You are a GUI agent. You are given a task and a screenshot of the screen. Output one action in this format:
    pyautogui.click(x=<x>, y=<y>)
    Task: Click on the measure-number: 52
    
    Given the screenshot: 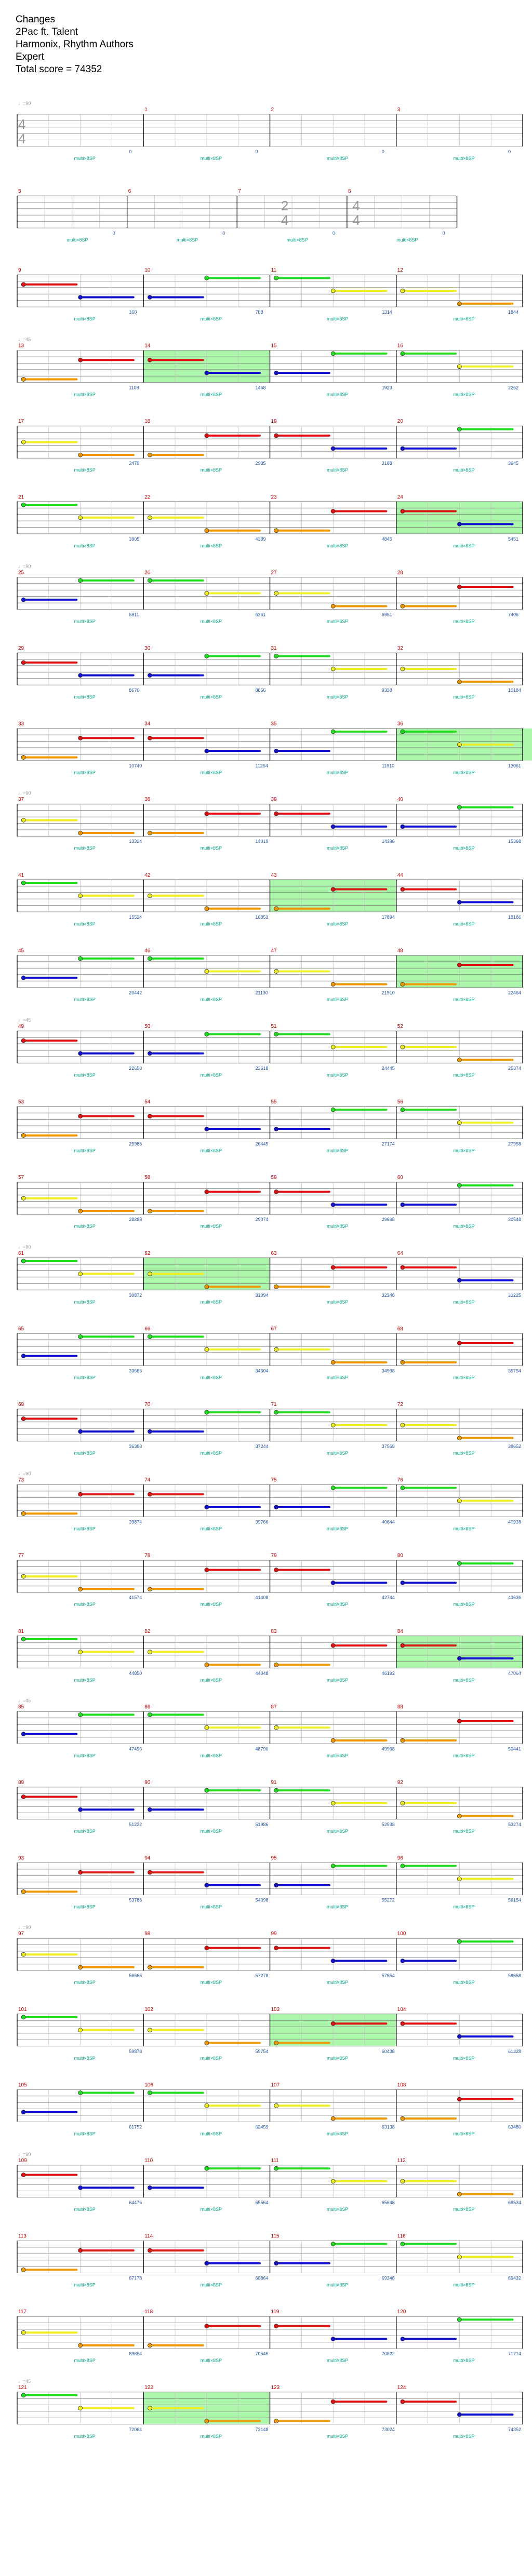 What is the action you would take?
    pyautogui.click(x=400, y=1027)
    